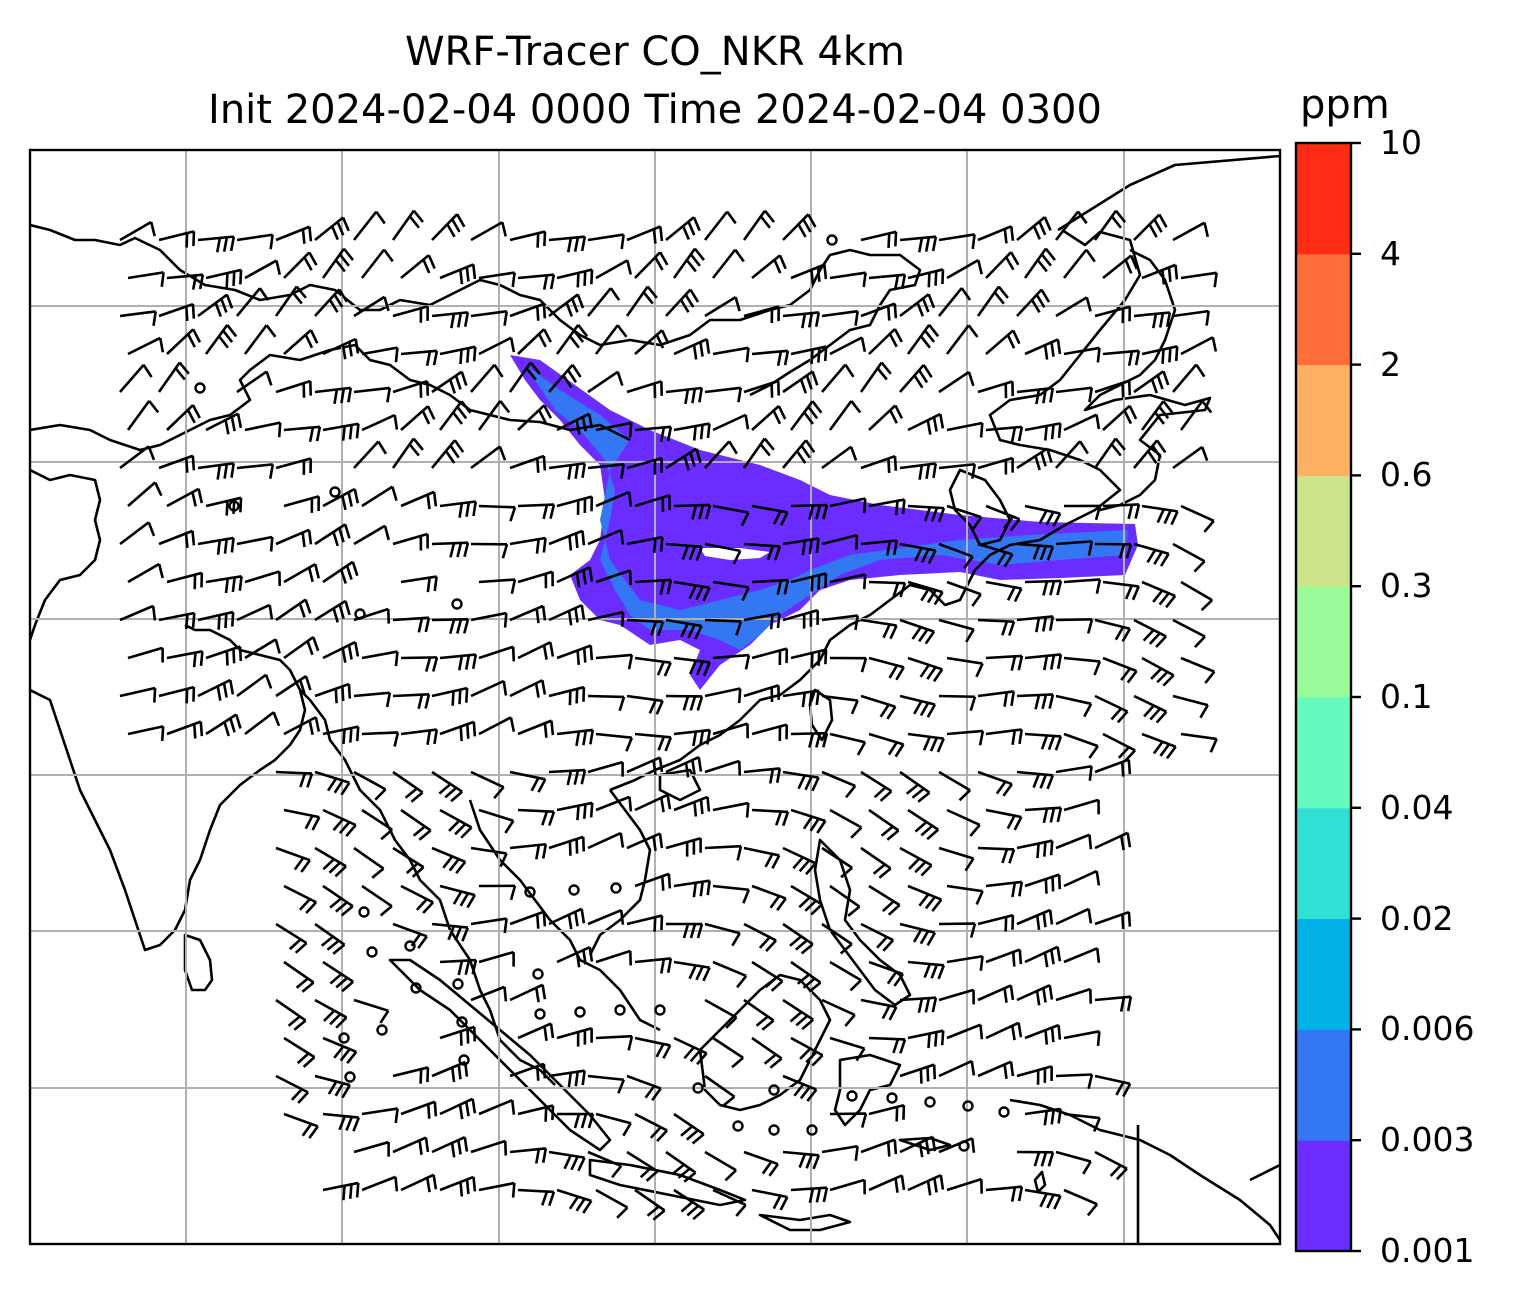  I want to click on colorbar-tick-label: 4, so click(1390, 253).